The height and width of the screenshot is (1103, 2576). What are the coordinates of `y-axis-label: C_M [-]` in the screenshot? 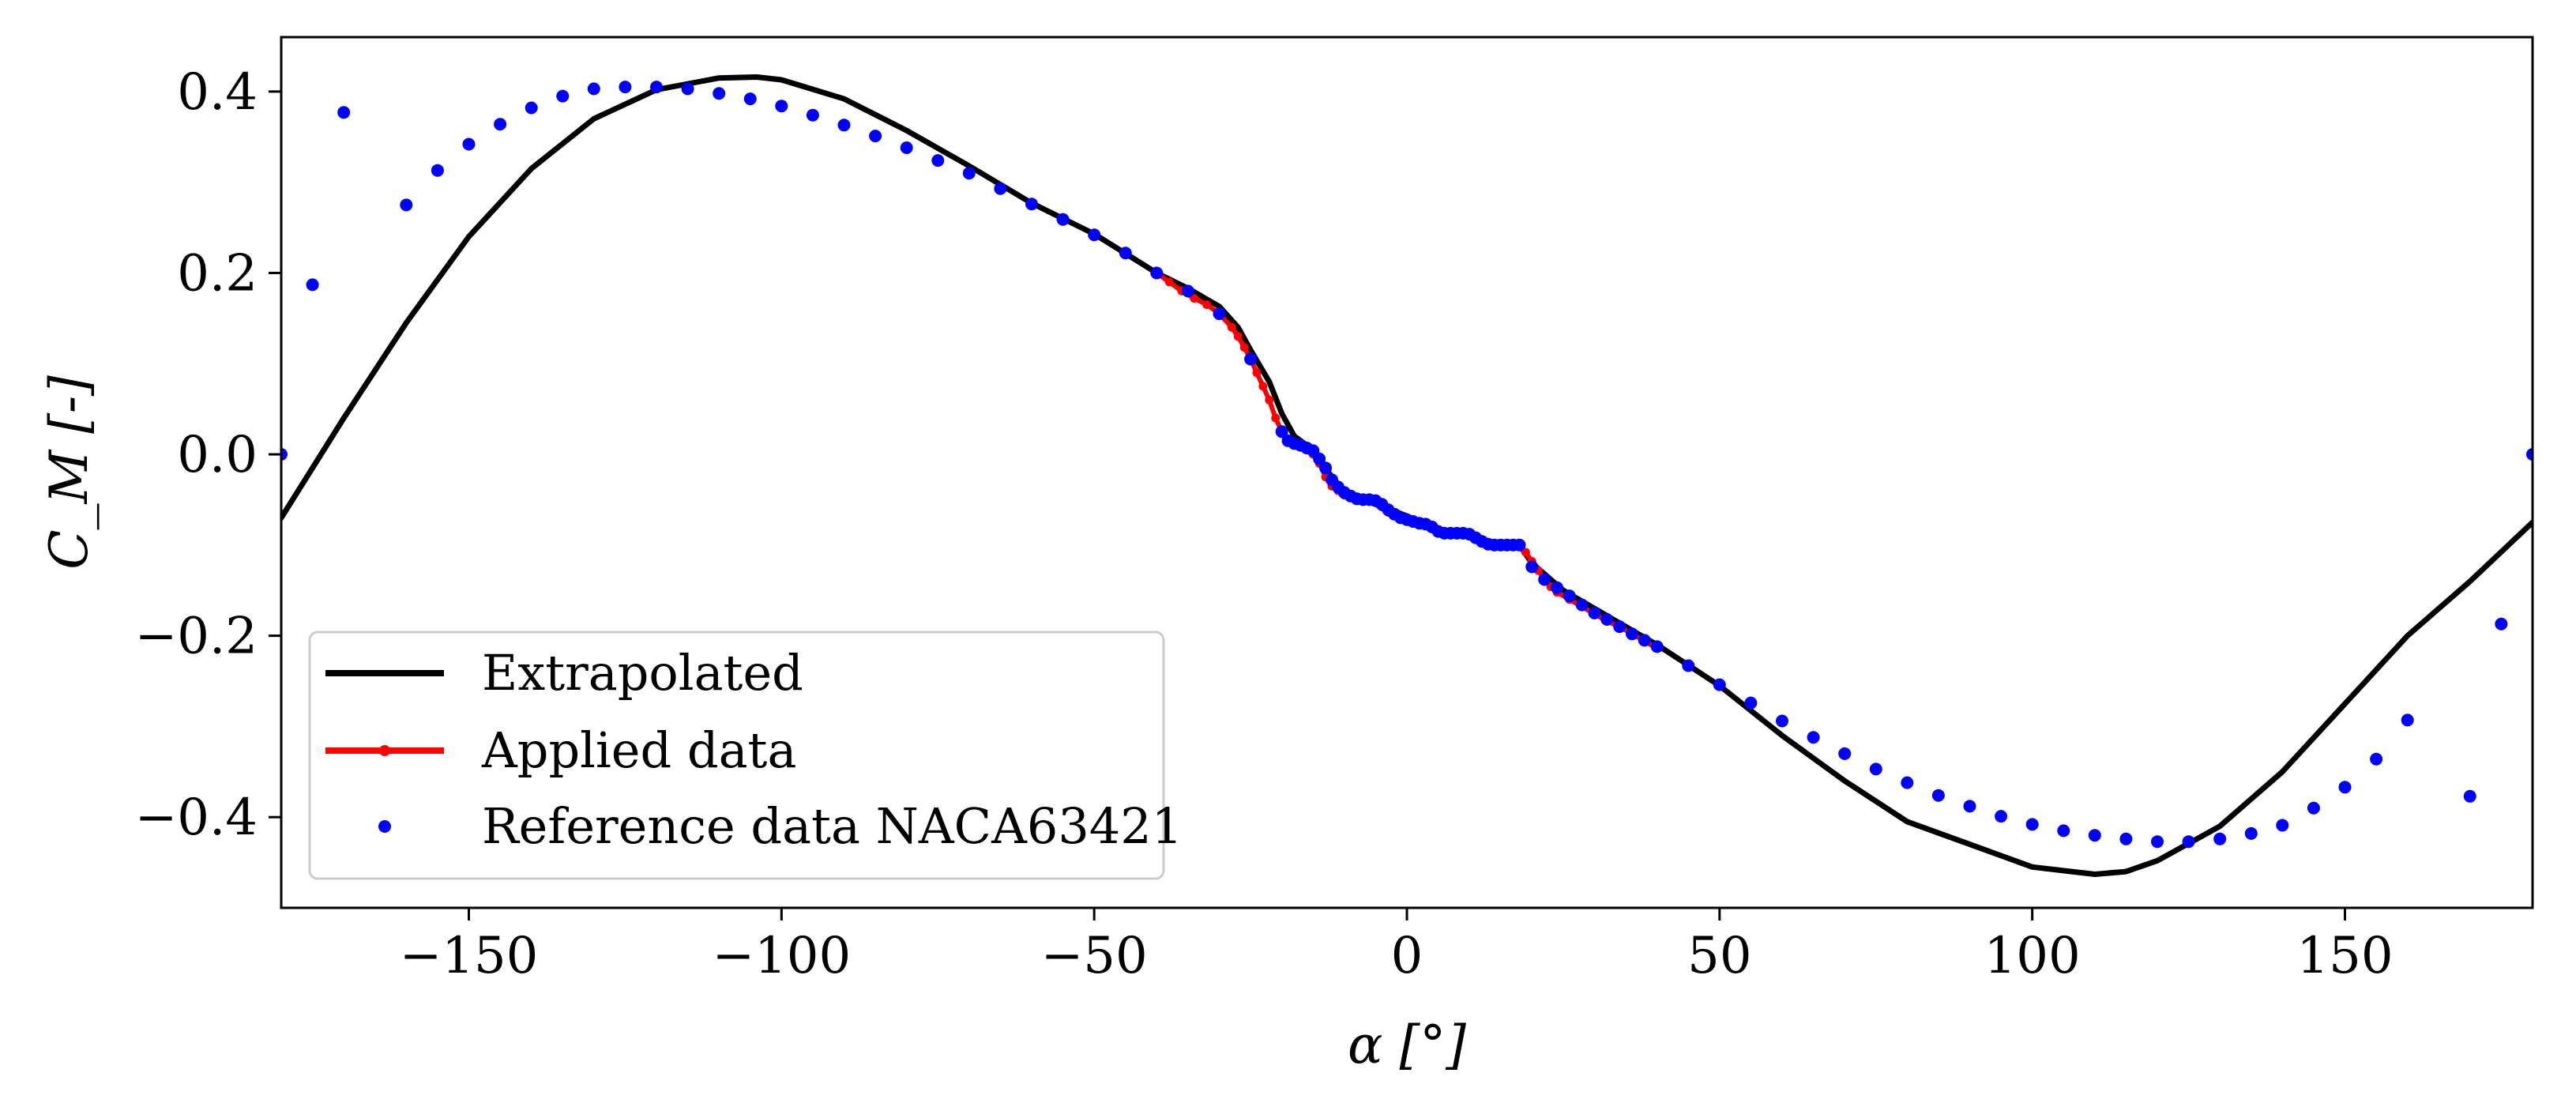 It's located at (69, 473).